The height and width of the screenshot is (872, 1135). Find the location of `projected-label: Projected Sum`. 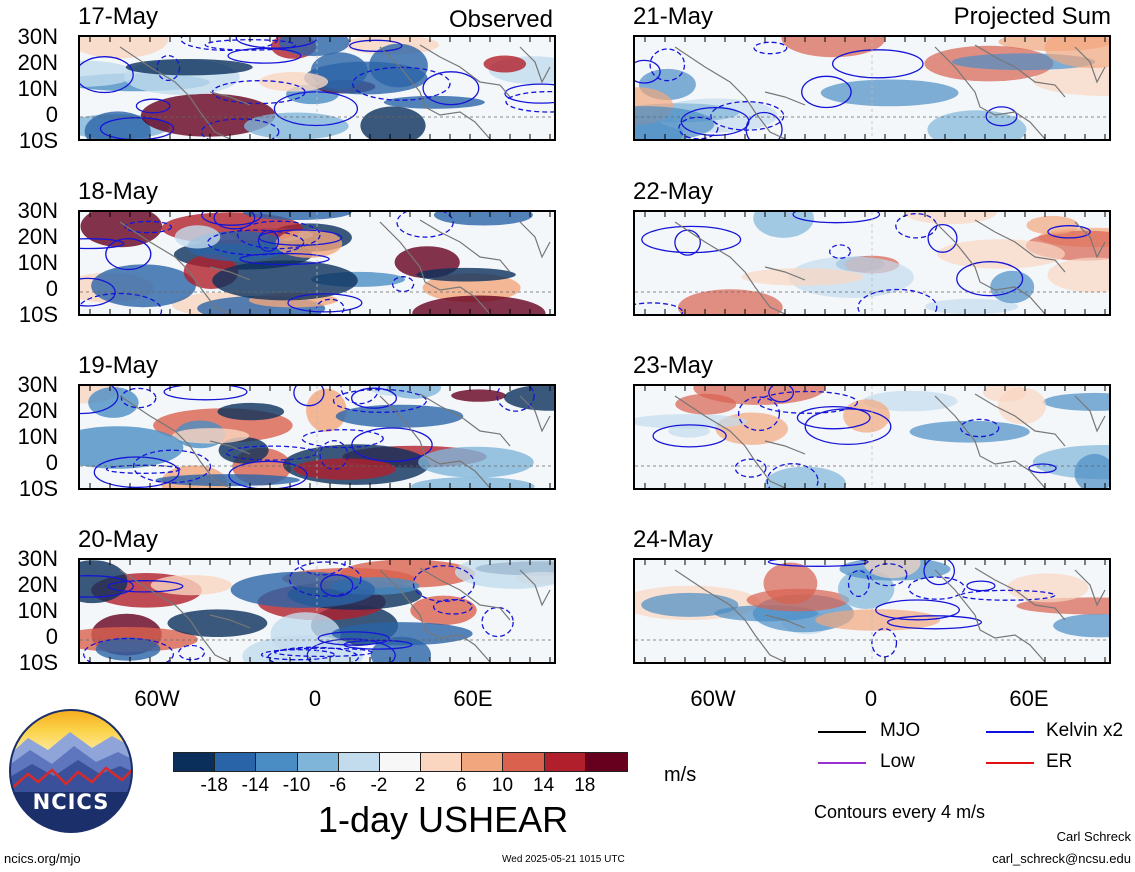

projected-label: Projected Sum is located at coordinates (1032, 16).